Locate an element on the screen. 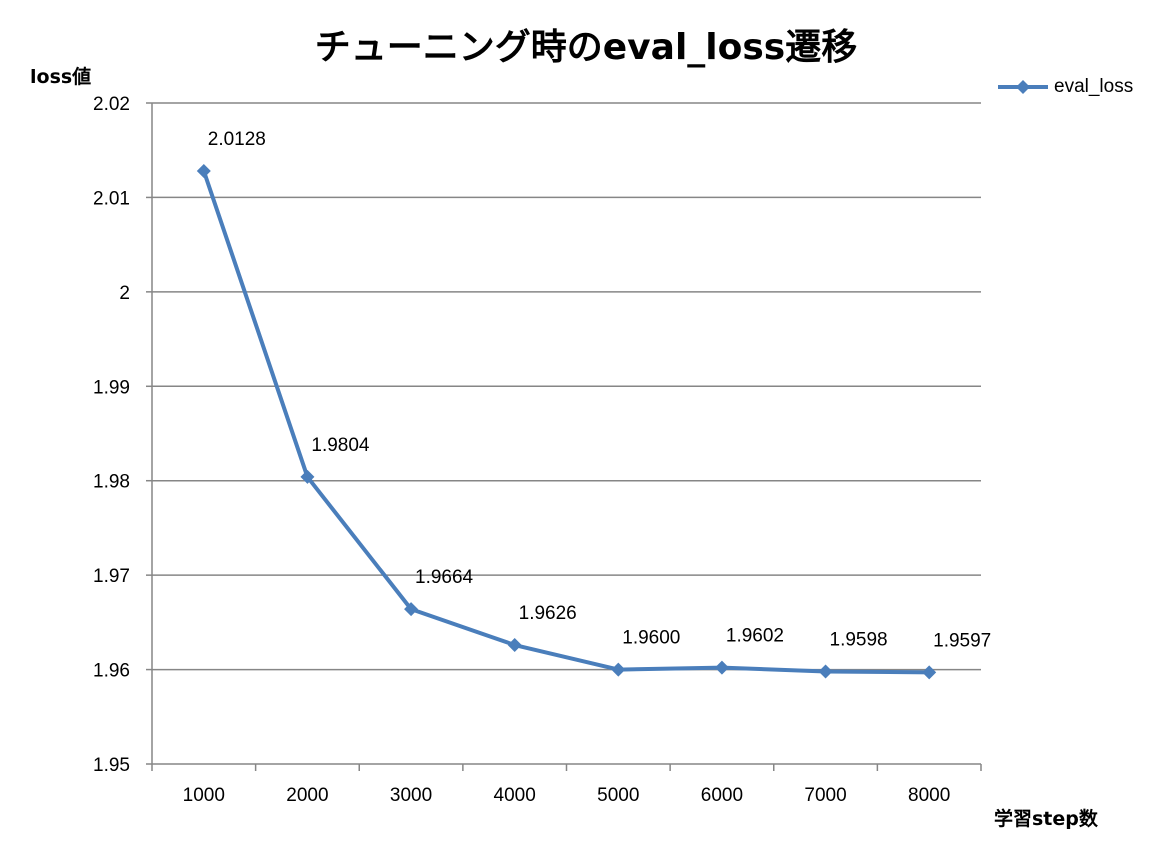  y-tick-label: 2 is located at coordinates (124, 293).